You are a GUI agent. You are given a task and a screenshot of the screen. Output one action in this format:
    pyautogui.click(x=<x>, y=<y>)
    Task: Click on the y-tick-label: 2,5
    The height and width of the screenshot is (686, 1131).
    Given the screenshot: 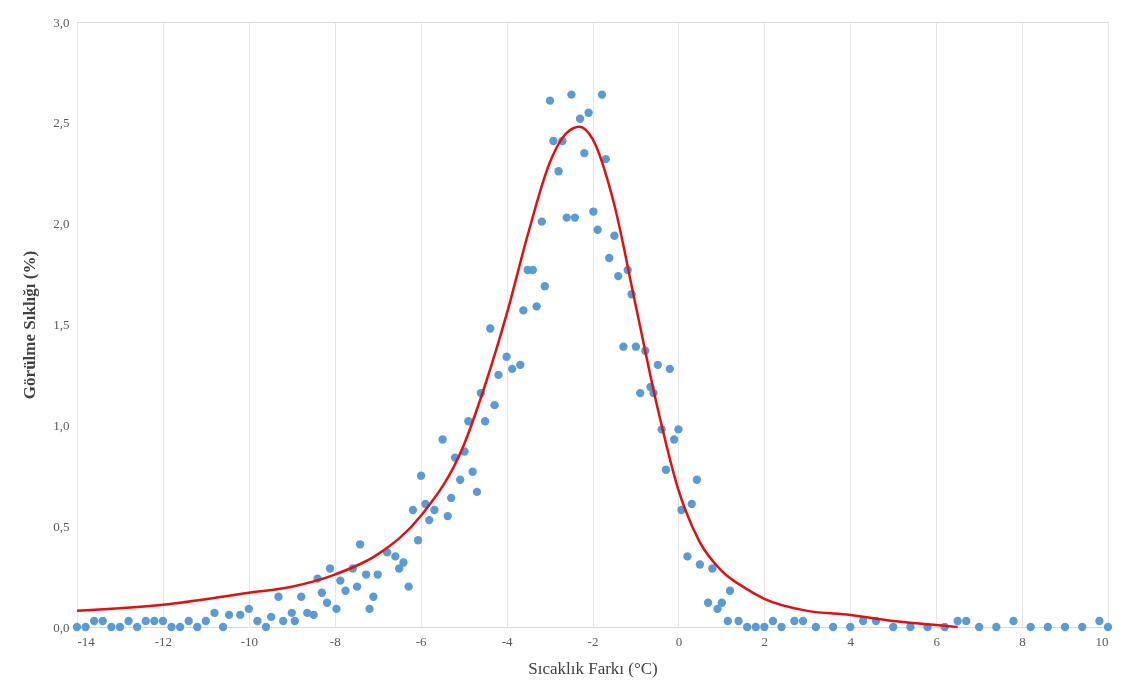 What is the action you would take?
    pyautogui.click(x=61, y=123)
    